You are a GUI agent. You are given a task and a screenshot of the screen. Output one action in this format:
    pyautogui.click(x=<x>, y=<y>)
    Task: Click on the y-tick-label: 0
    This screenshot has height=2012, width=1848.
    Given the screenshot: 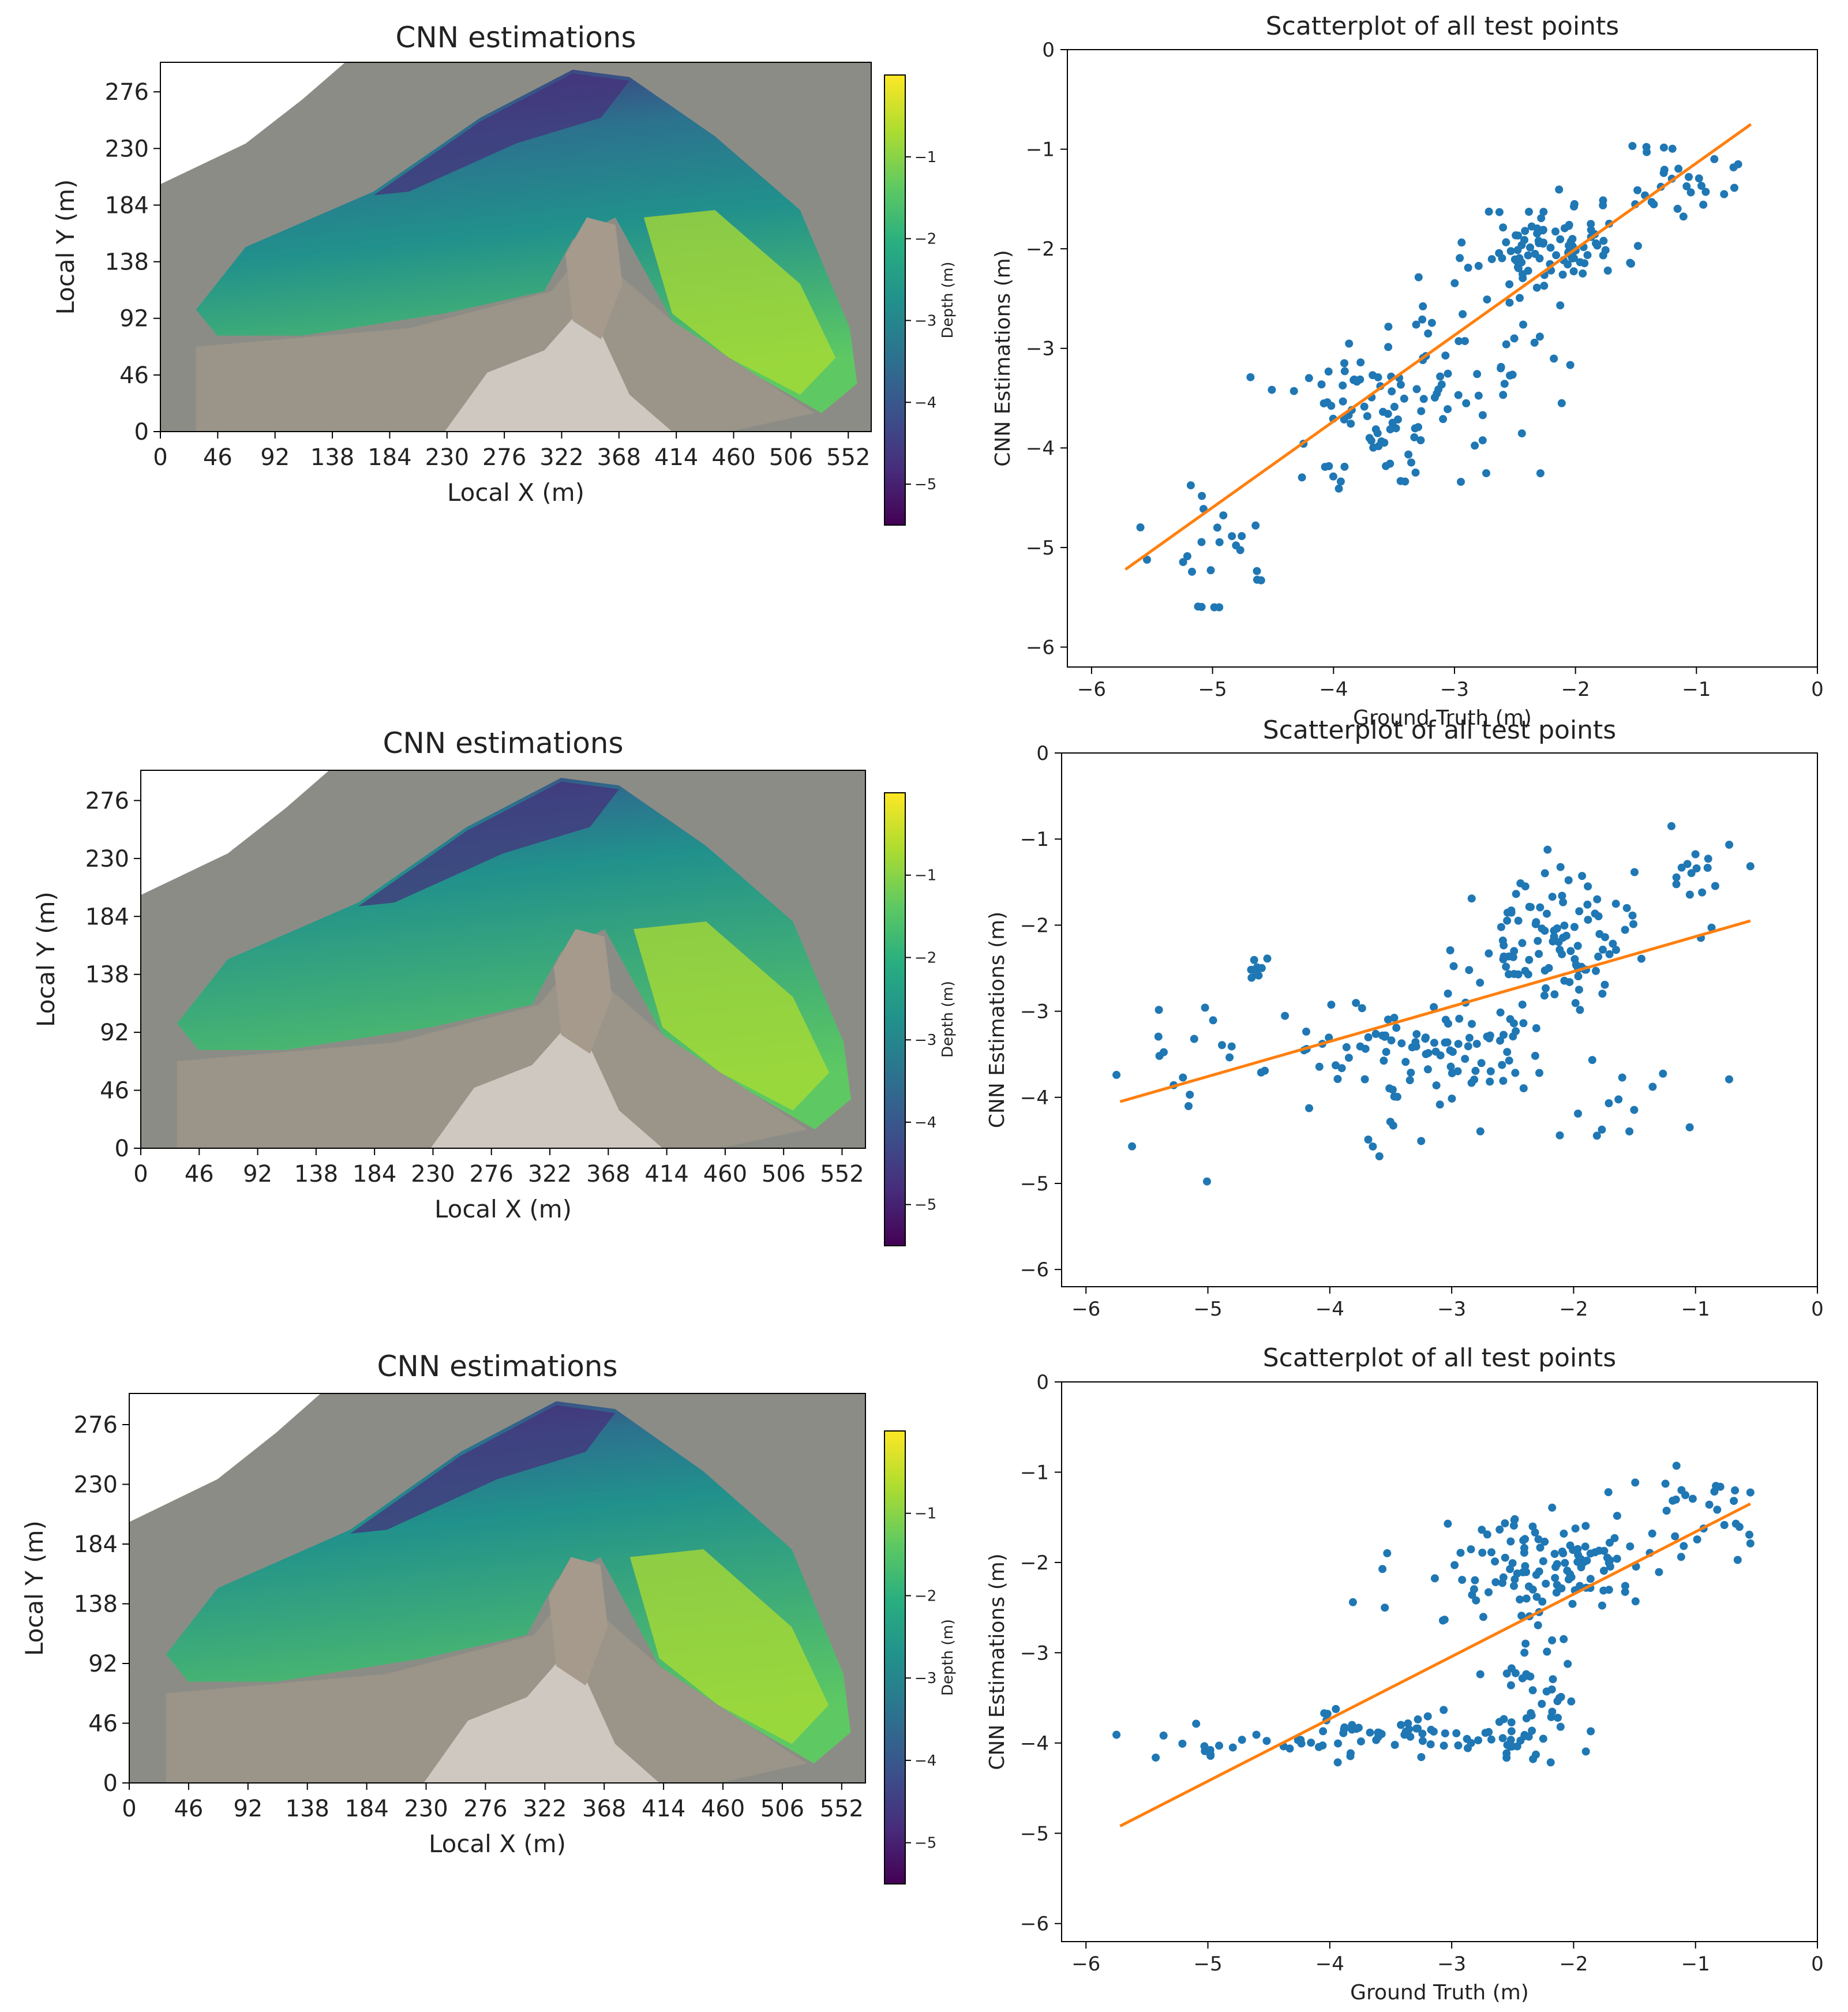 What is the action you would take?
    pyautogui.click(x=122, y=1149)
    